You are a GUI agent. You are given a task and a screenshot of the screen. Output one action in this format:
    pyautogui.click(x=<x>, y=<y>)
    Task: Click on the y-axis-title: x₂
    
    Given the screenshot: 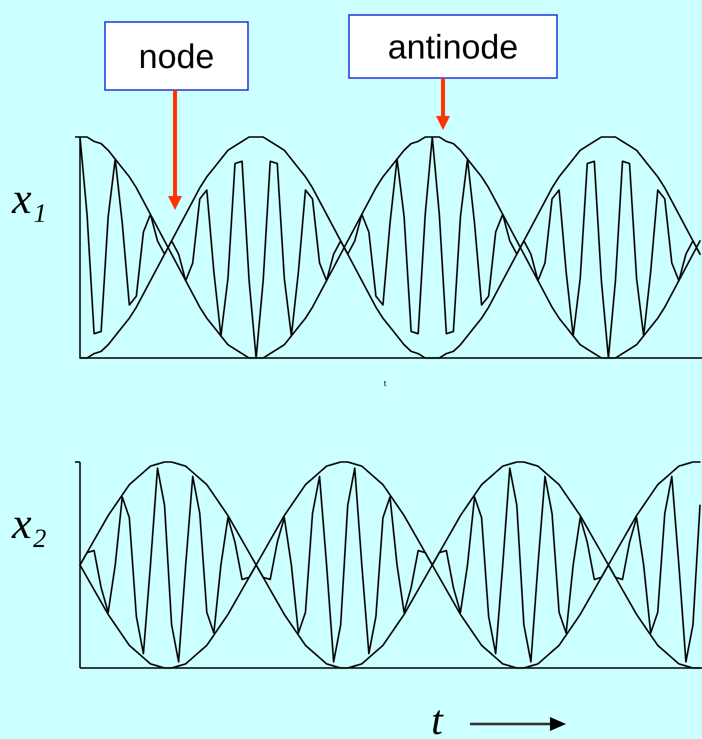 What is the action you would take?
    pyautogui.click(x=29, y=523)
    